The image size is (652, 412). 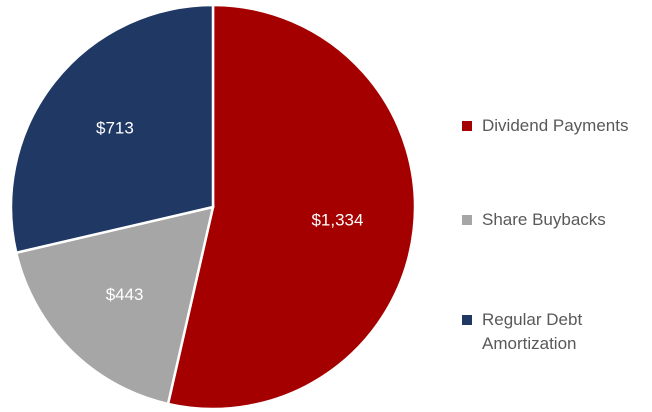 I want to click on legend-item: Regular Debt Amortization, so click(x=547, y=332).